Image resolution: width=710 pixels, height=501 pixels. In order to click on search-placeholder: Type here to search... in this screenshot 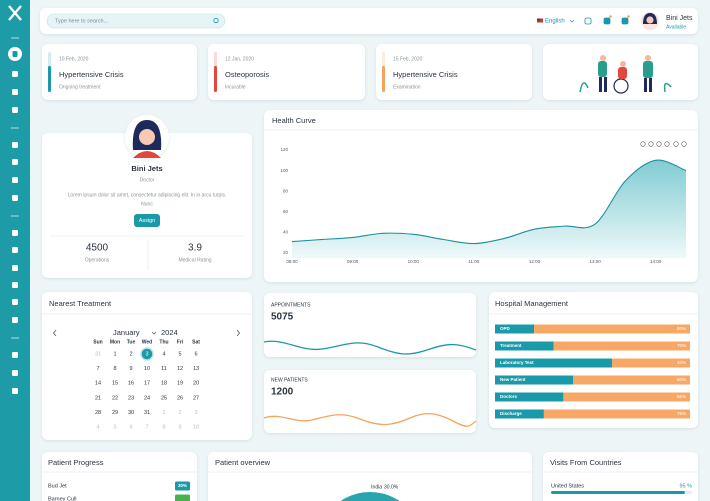, I will do `click(82, 21)`.